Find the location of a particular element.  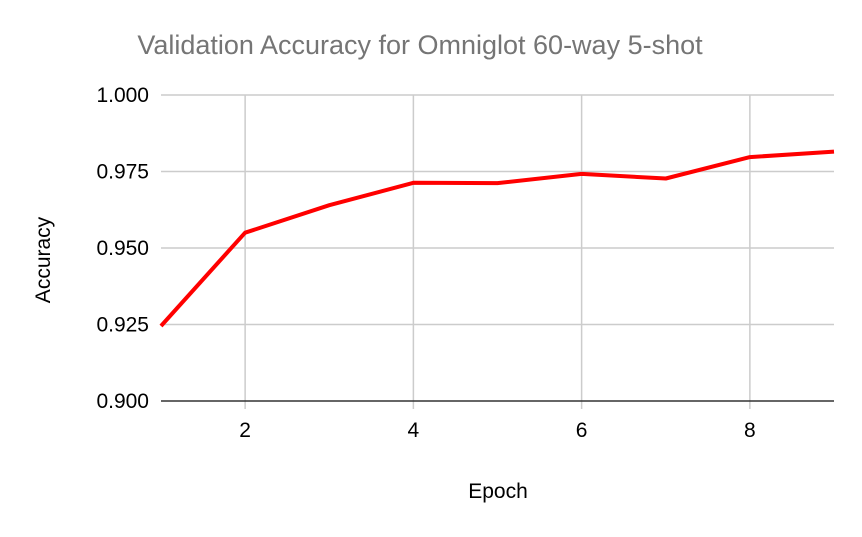

x-tick-label: 4 is located at coordinates (414, 430).